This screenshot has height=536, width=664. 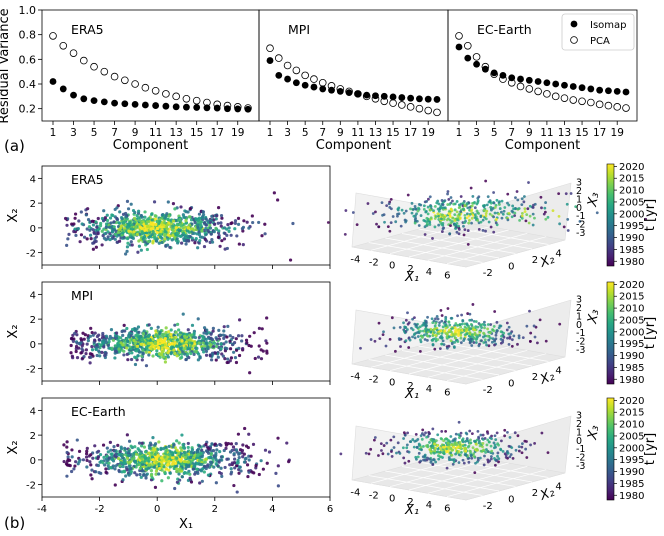 What do you see at coordinates (196, 100) in the screenshot?
I see `pca-point` at bounding box center [196, 100].